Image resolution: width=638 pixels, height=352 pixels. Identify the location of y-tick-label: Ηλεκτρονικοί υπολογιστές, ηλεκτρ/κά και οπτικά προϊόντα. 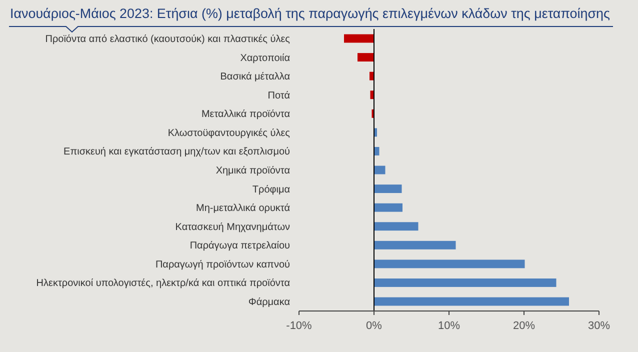
(163, 284).